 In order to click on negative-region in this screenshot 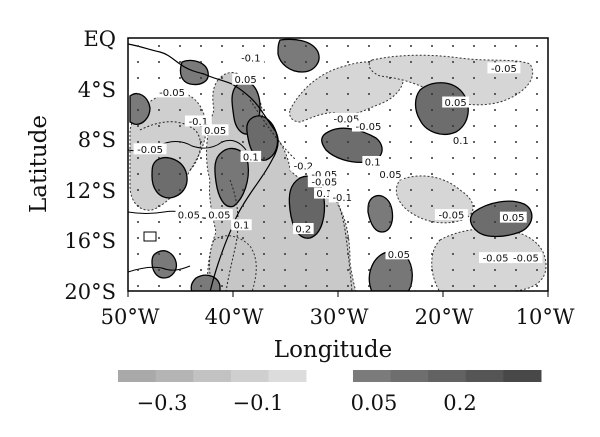, I will do `click(233, 263)`.